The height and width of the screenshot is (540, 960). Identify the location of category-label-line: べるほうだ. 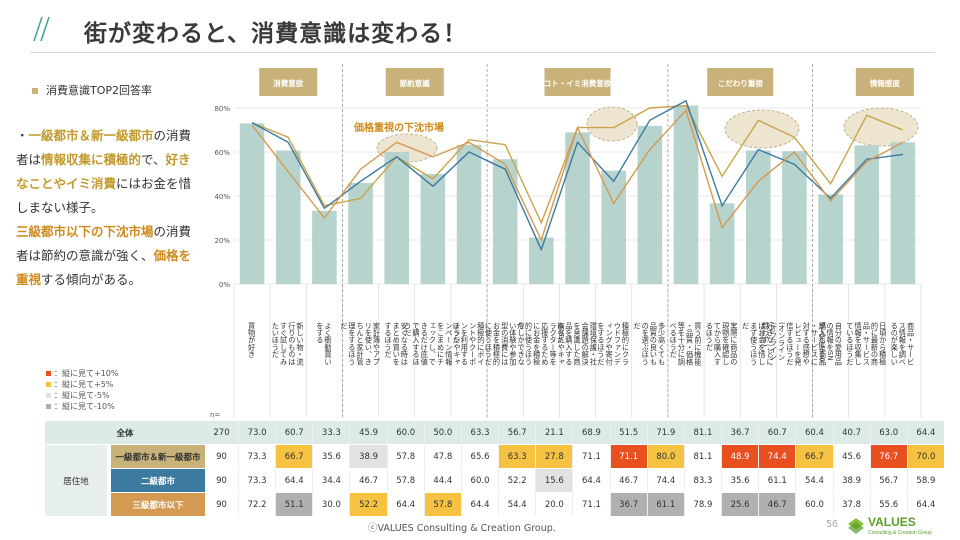
(673, 340).